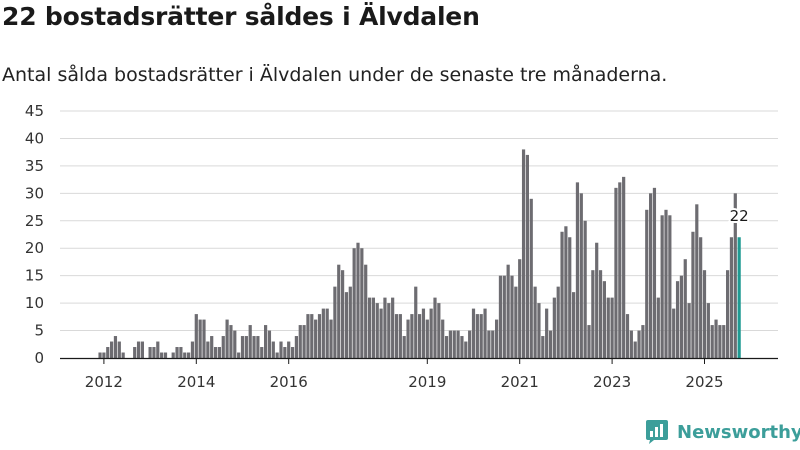 The image size is (800, 450). What do you see at coordinates (34, 248) in the screenshot?
I see `y-tick-label: 20` at bounding box center [34, 248].